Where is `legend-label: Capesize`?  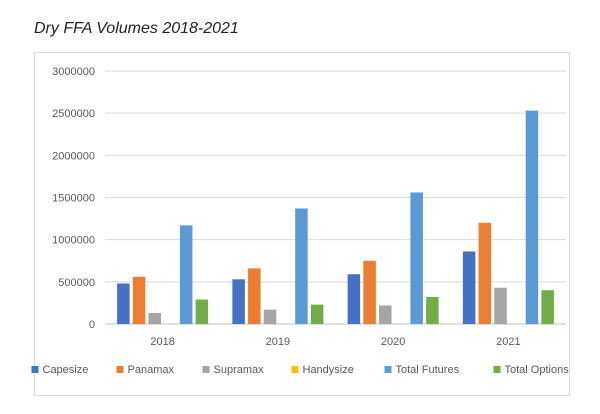 legend-label: Capesize is located at coordinates (66, 370).